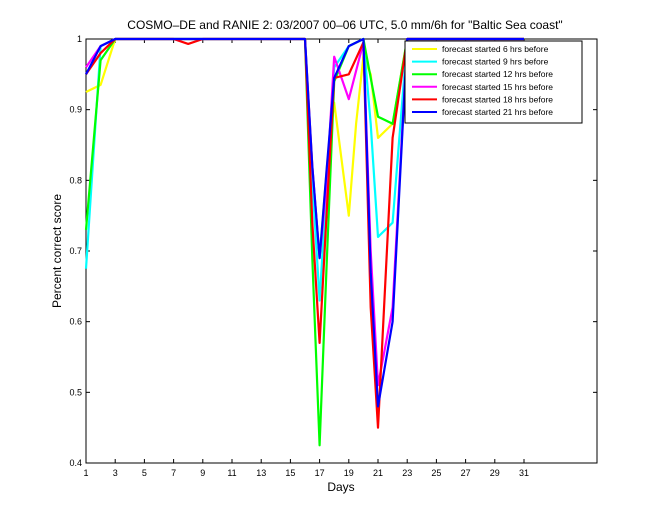 This screenshot has width=660, height=520. I want to click on x-tick-label: 29, so click(495, 473).